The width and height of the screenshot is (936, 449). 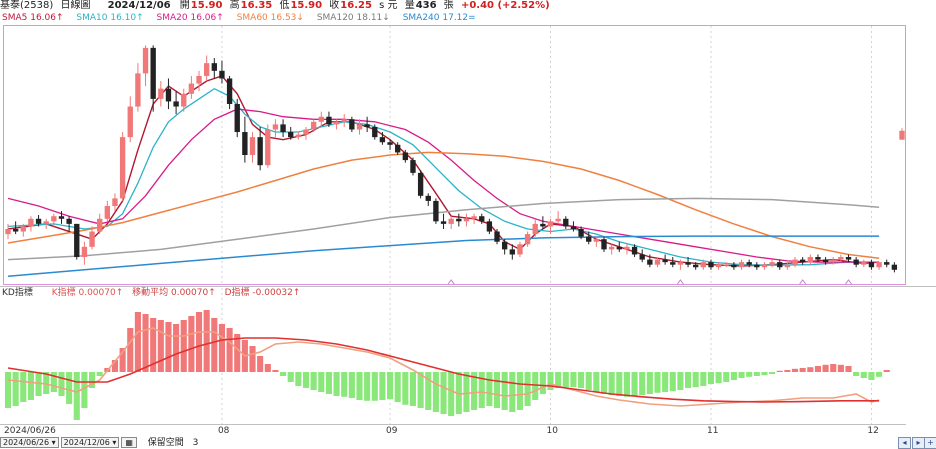 I want to click on x-tick-label: 12, so click(x=872, y=431).